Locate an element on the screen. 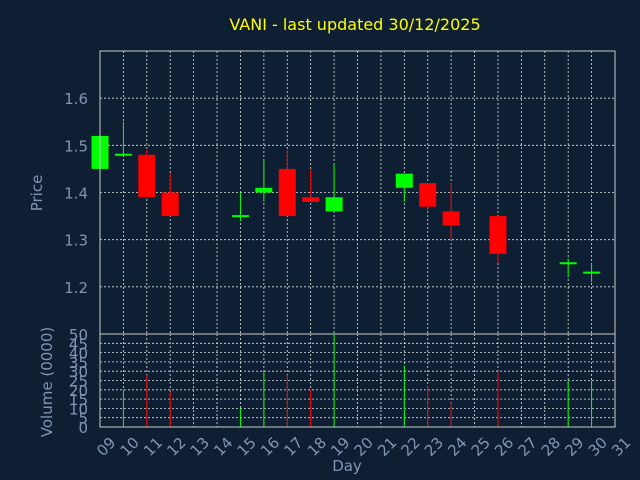  volume-axis-label: Volume (0000) is located at coordinates (47, 382).